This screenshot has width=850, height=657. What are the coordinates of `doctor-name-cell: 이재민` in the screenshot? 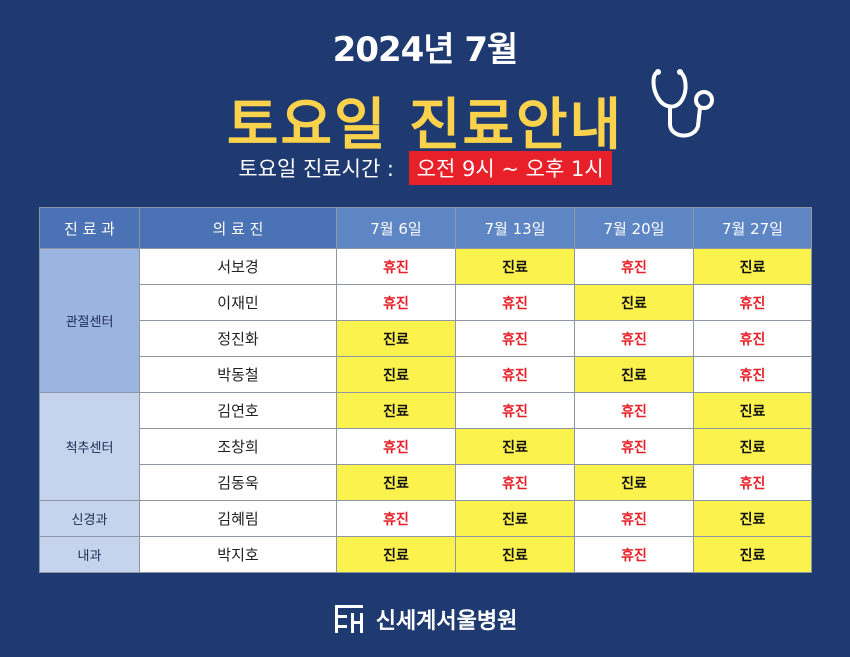 It's located at (238, 302).